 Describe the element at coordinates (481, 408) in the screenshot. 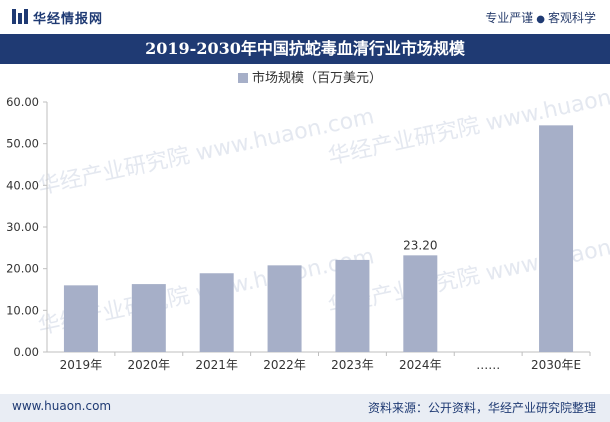

I see `footer-source: 资料来源：公开资料，华经产业研究院整理` at that location.